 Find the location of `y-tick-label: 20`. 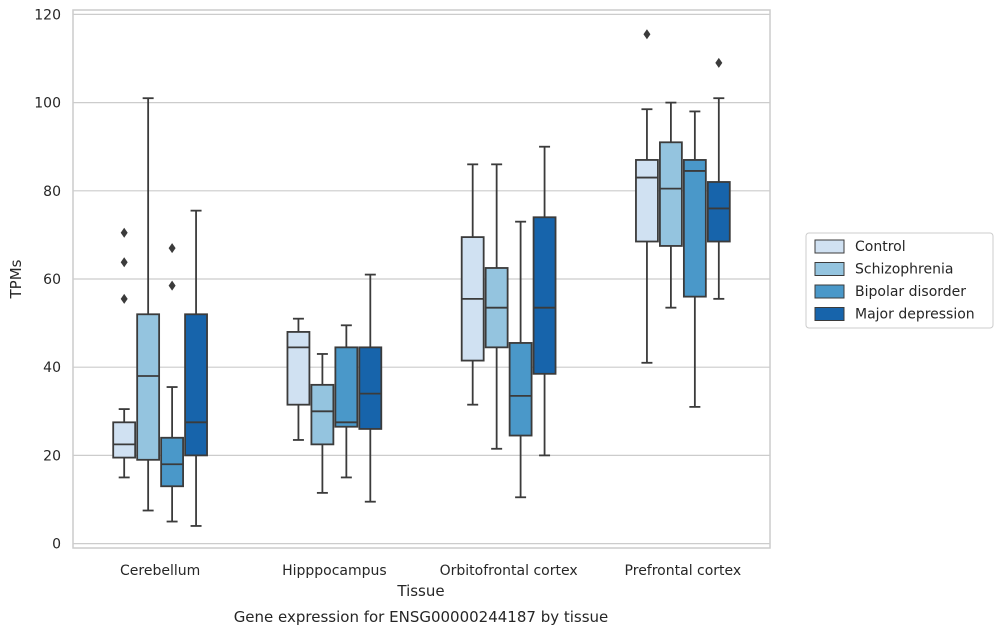

y-tick-label: 20 is located at coordinates (52, 456).